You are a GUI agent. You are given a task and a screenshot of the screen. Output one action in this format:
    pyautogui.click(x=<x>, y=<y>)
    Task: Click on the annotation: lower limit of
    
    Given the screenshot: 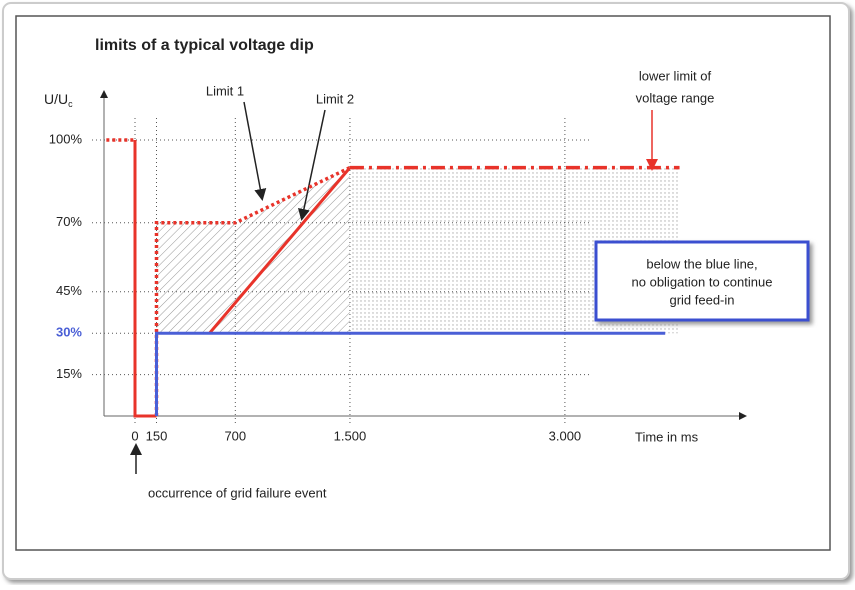 What is the action you would take?
    pyautogui.click(x=675, y=75)
    